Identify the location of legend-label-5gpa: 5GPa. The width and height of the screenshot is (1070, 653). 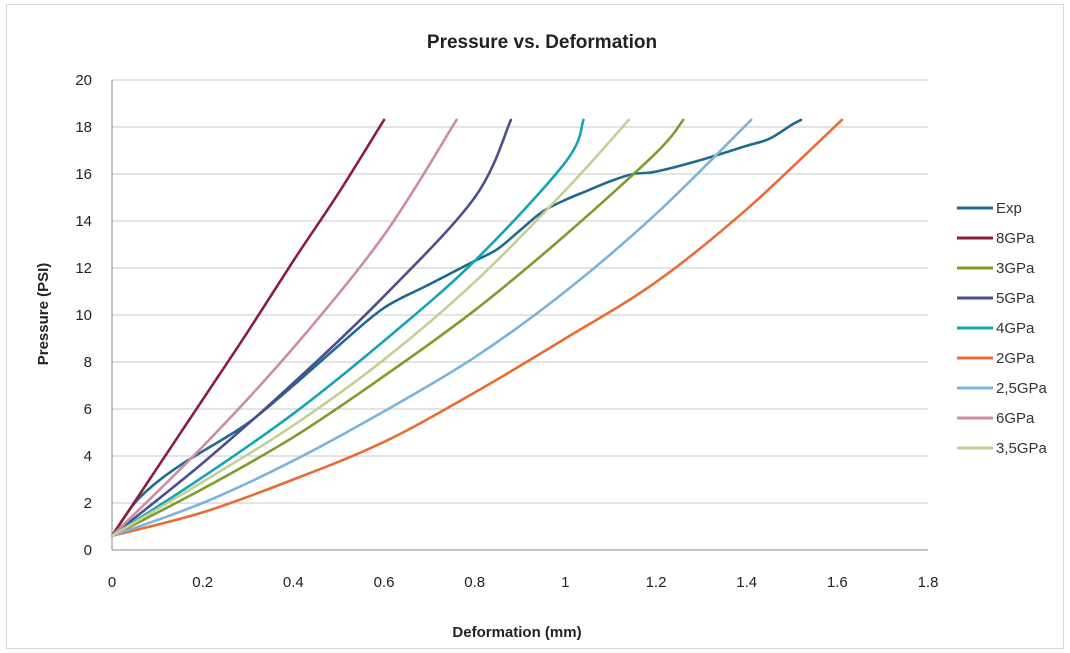
(1015, 298).